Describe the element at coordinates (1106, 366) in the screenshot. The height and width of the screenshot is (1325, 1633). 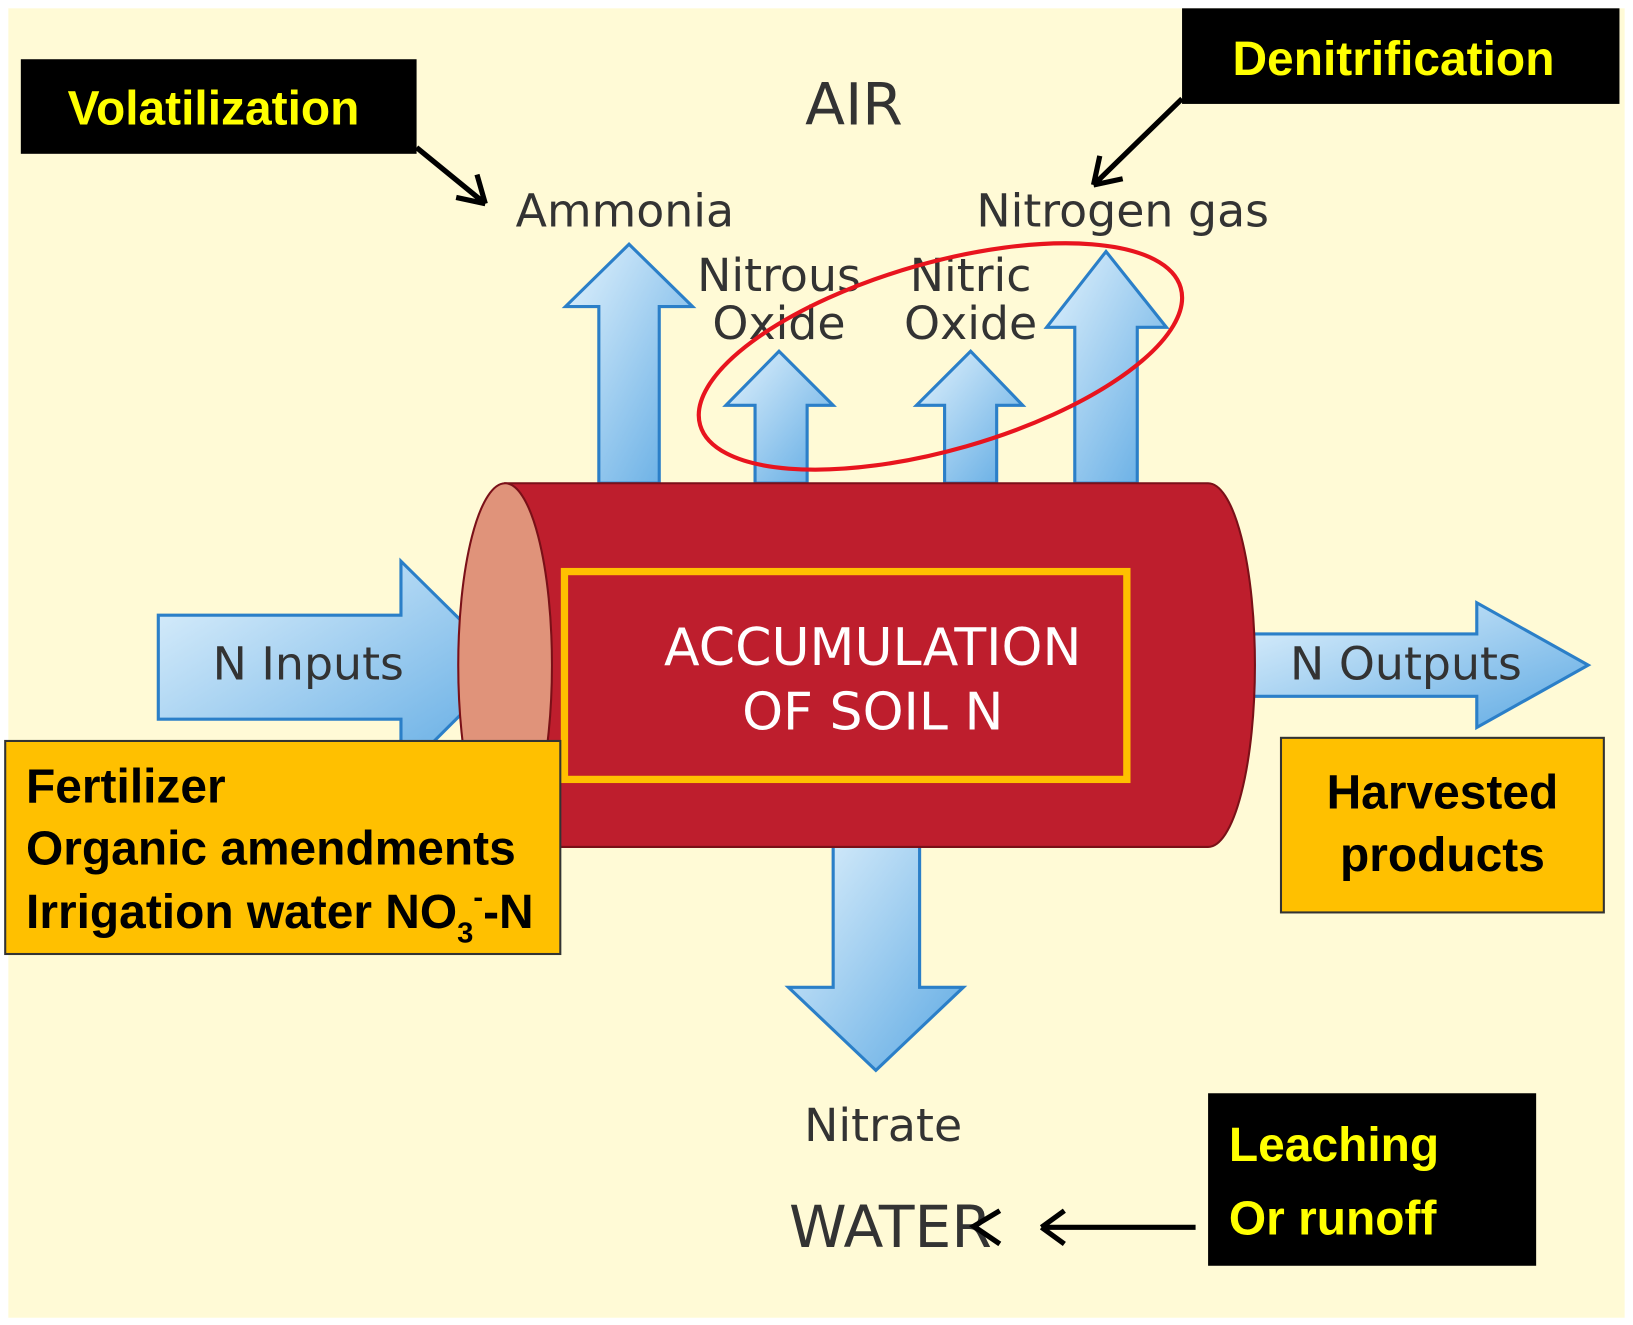
I see `nitrogen-arrow` at that location.